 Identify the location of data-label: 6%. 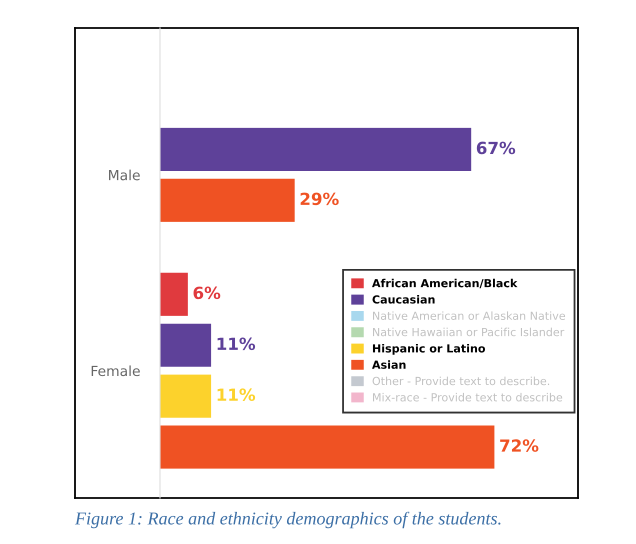
(207, 293).